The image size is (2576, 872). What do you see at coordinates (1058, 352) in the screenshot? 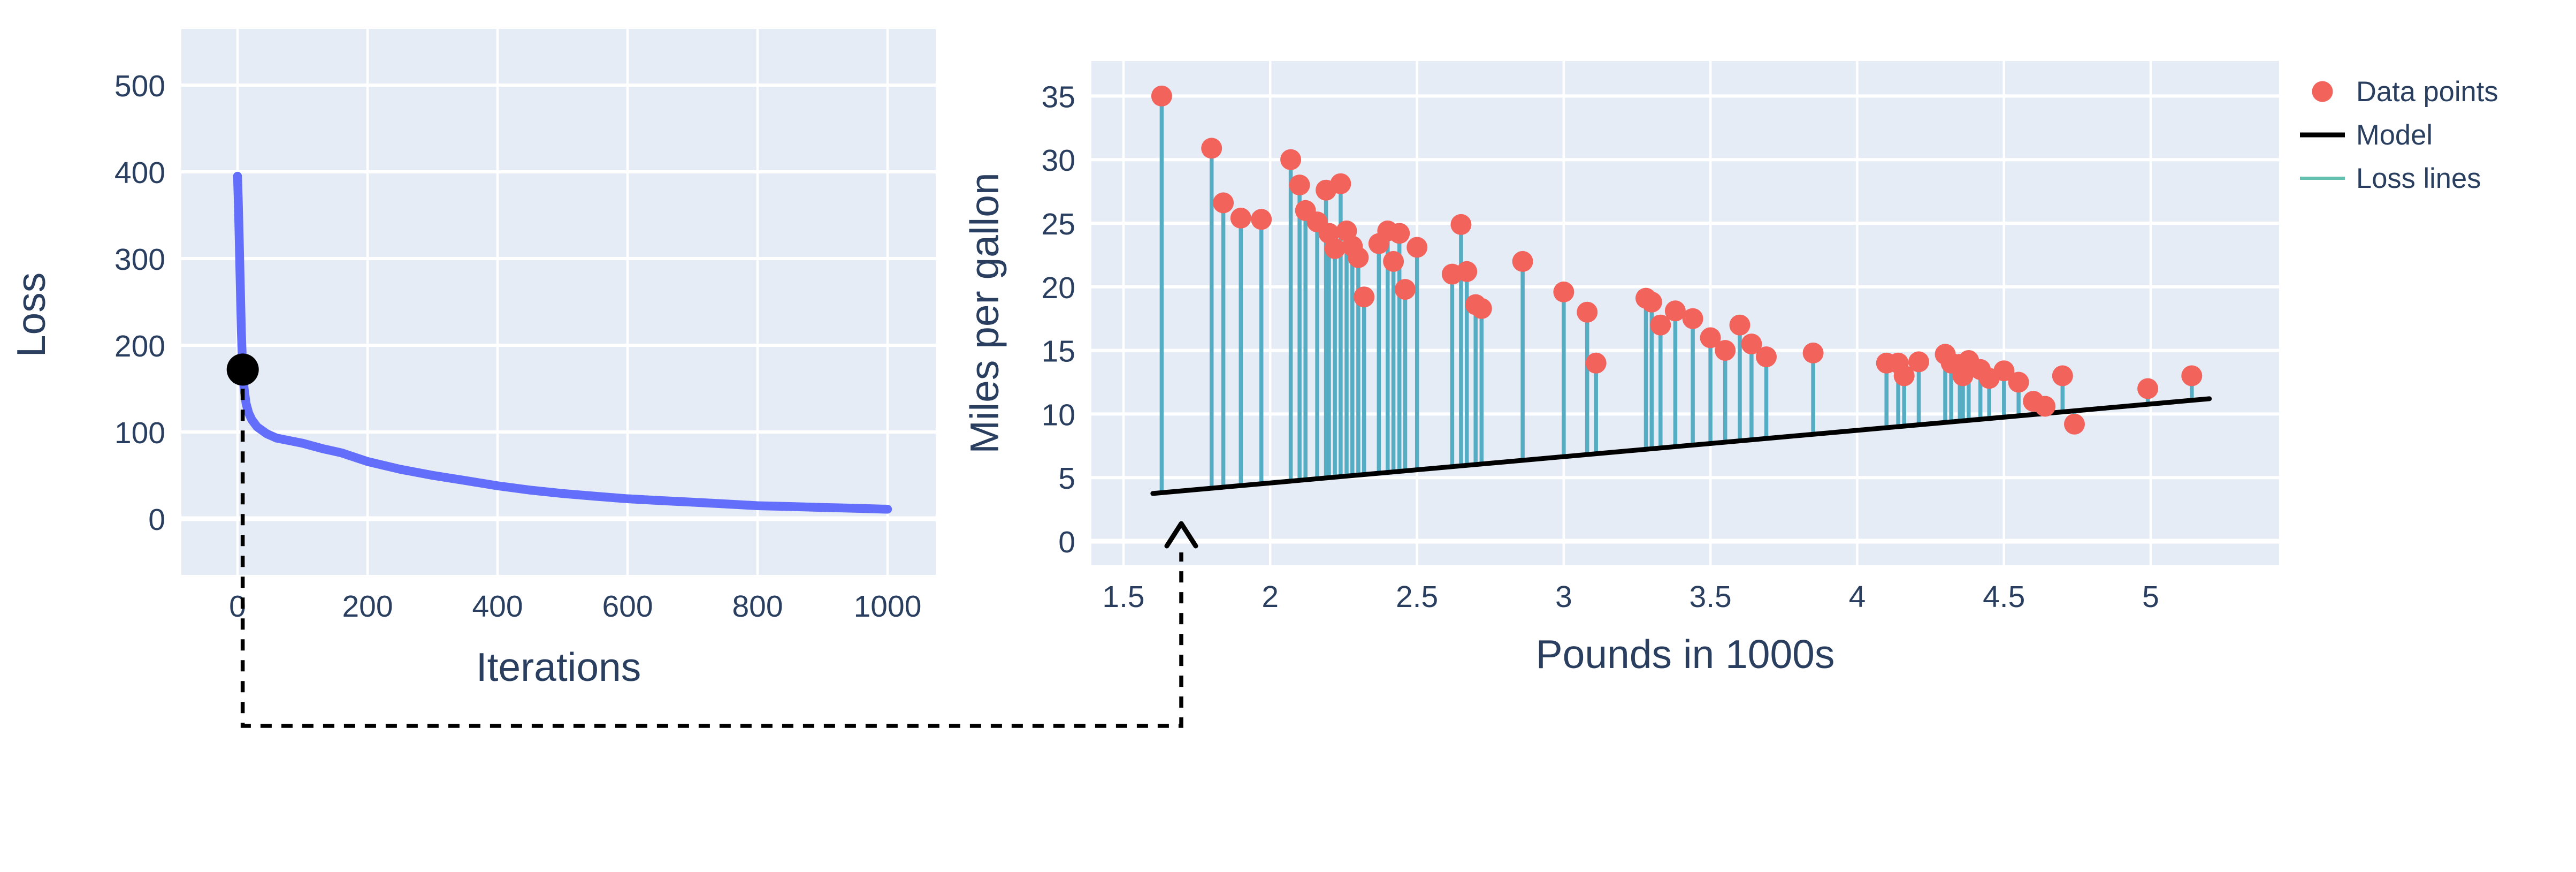
I see `y-tick-label: 15` at bounding box center [1058, 352].